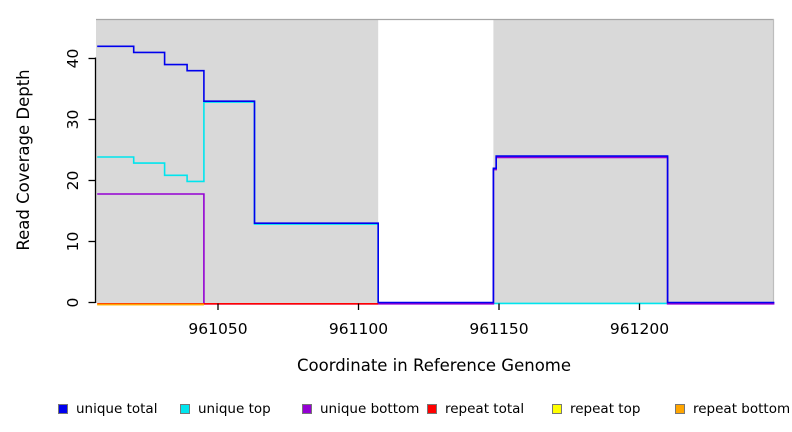  Describe the element at coordinates (498, 329) in the screenshot. I see `x-tick-label: 961150` at that location.